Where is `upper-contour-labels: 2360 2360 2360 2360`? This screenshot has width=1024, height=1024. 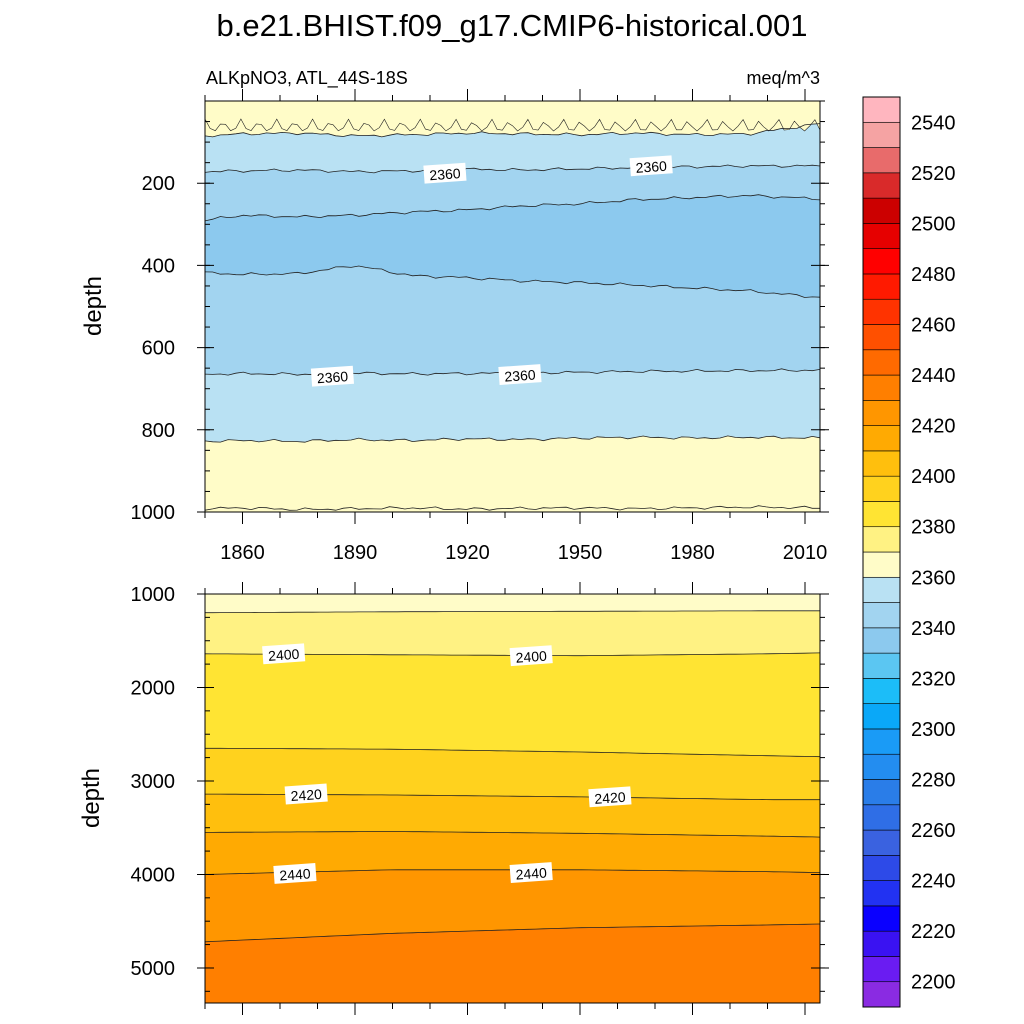 upper-contour-labels: 2360 2360 2360 2360 is located at coordinates (491, 271).